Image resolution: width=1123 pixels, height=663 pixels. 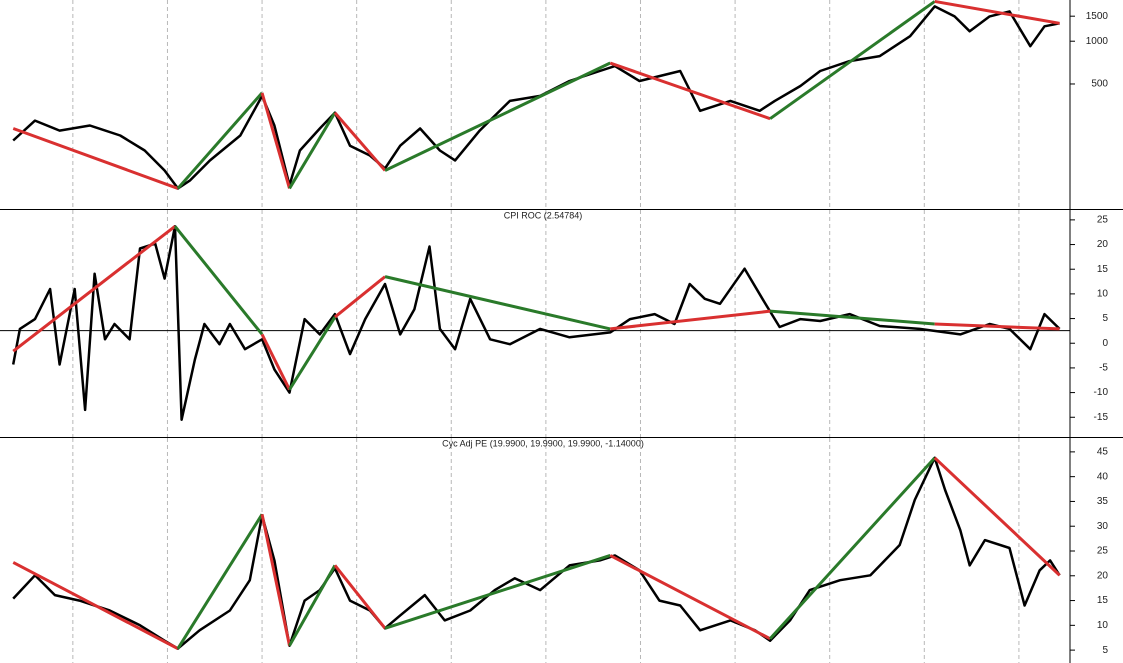 What do you see at coordinates (1097, 16) in the screenshot?
I see `y-tick-label: 1500` at bounding box center [1097, 16].